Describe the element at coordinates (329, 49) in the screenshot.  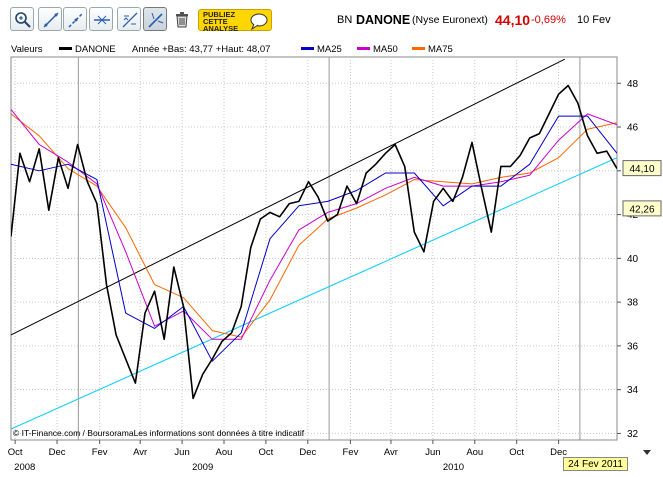
I see `legend-ma25-label: MA25` at that location.